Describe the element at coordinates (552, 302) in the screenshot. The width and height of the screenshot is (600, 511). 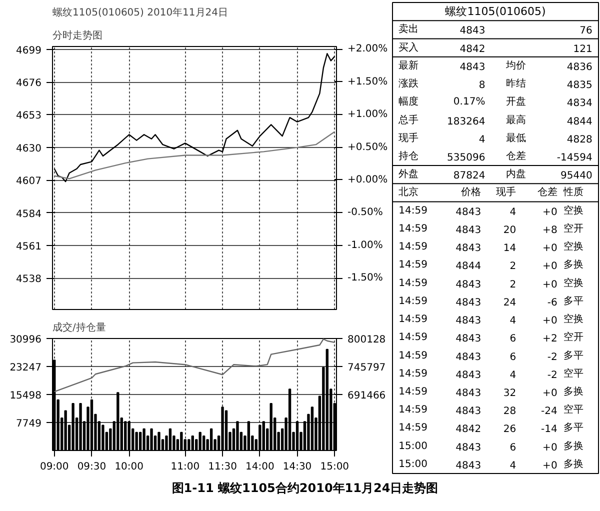
I see `text: -6` at that location.